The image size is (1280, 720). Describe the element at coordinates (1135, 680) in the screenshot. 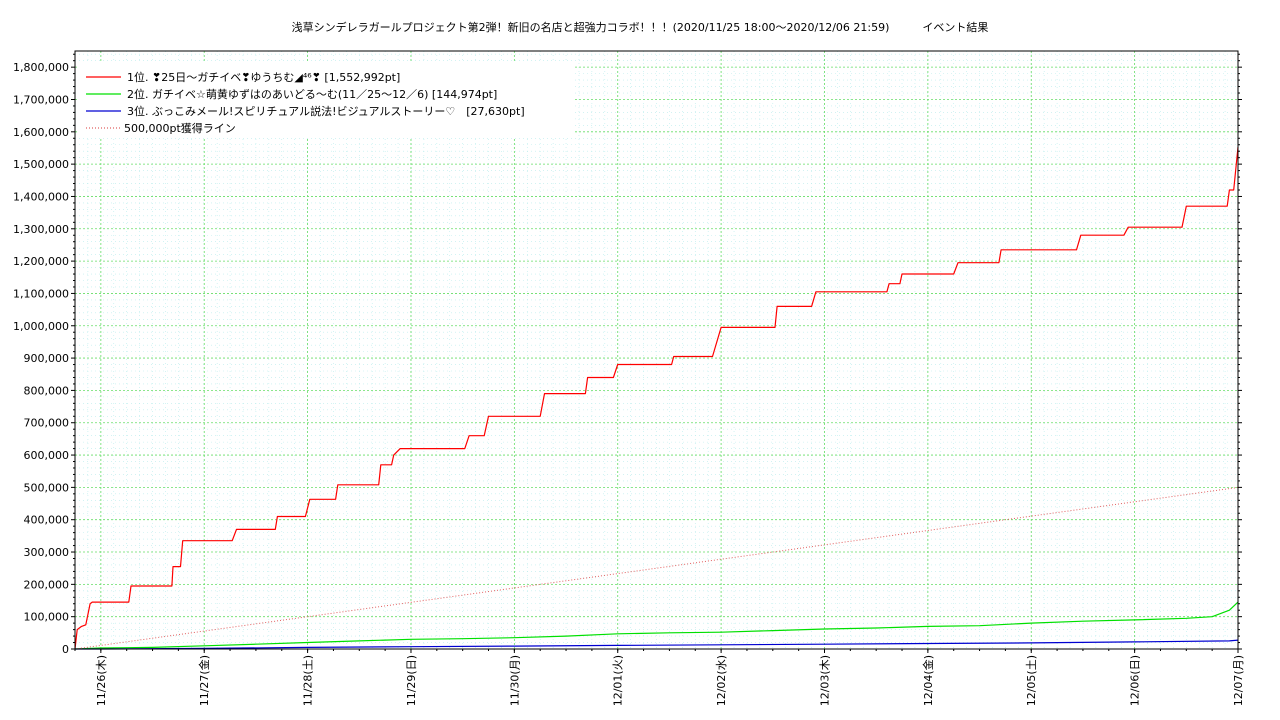

I see `x-tick-label: 12/06(日)` at that location.